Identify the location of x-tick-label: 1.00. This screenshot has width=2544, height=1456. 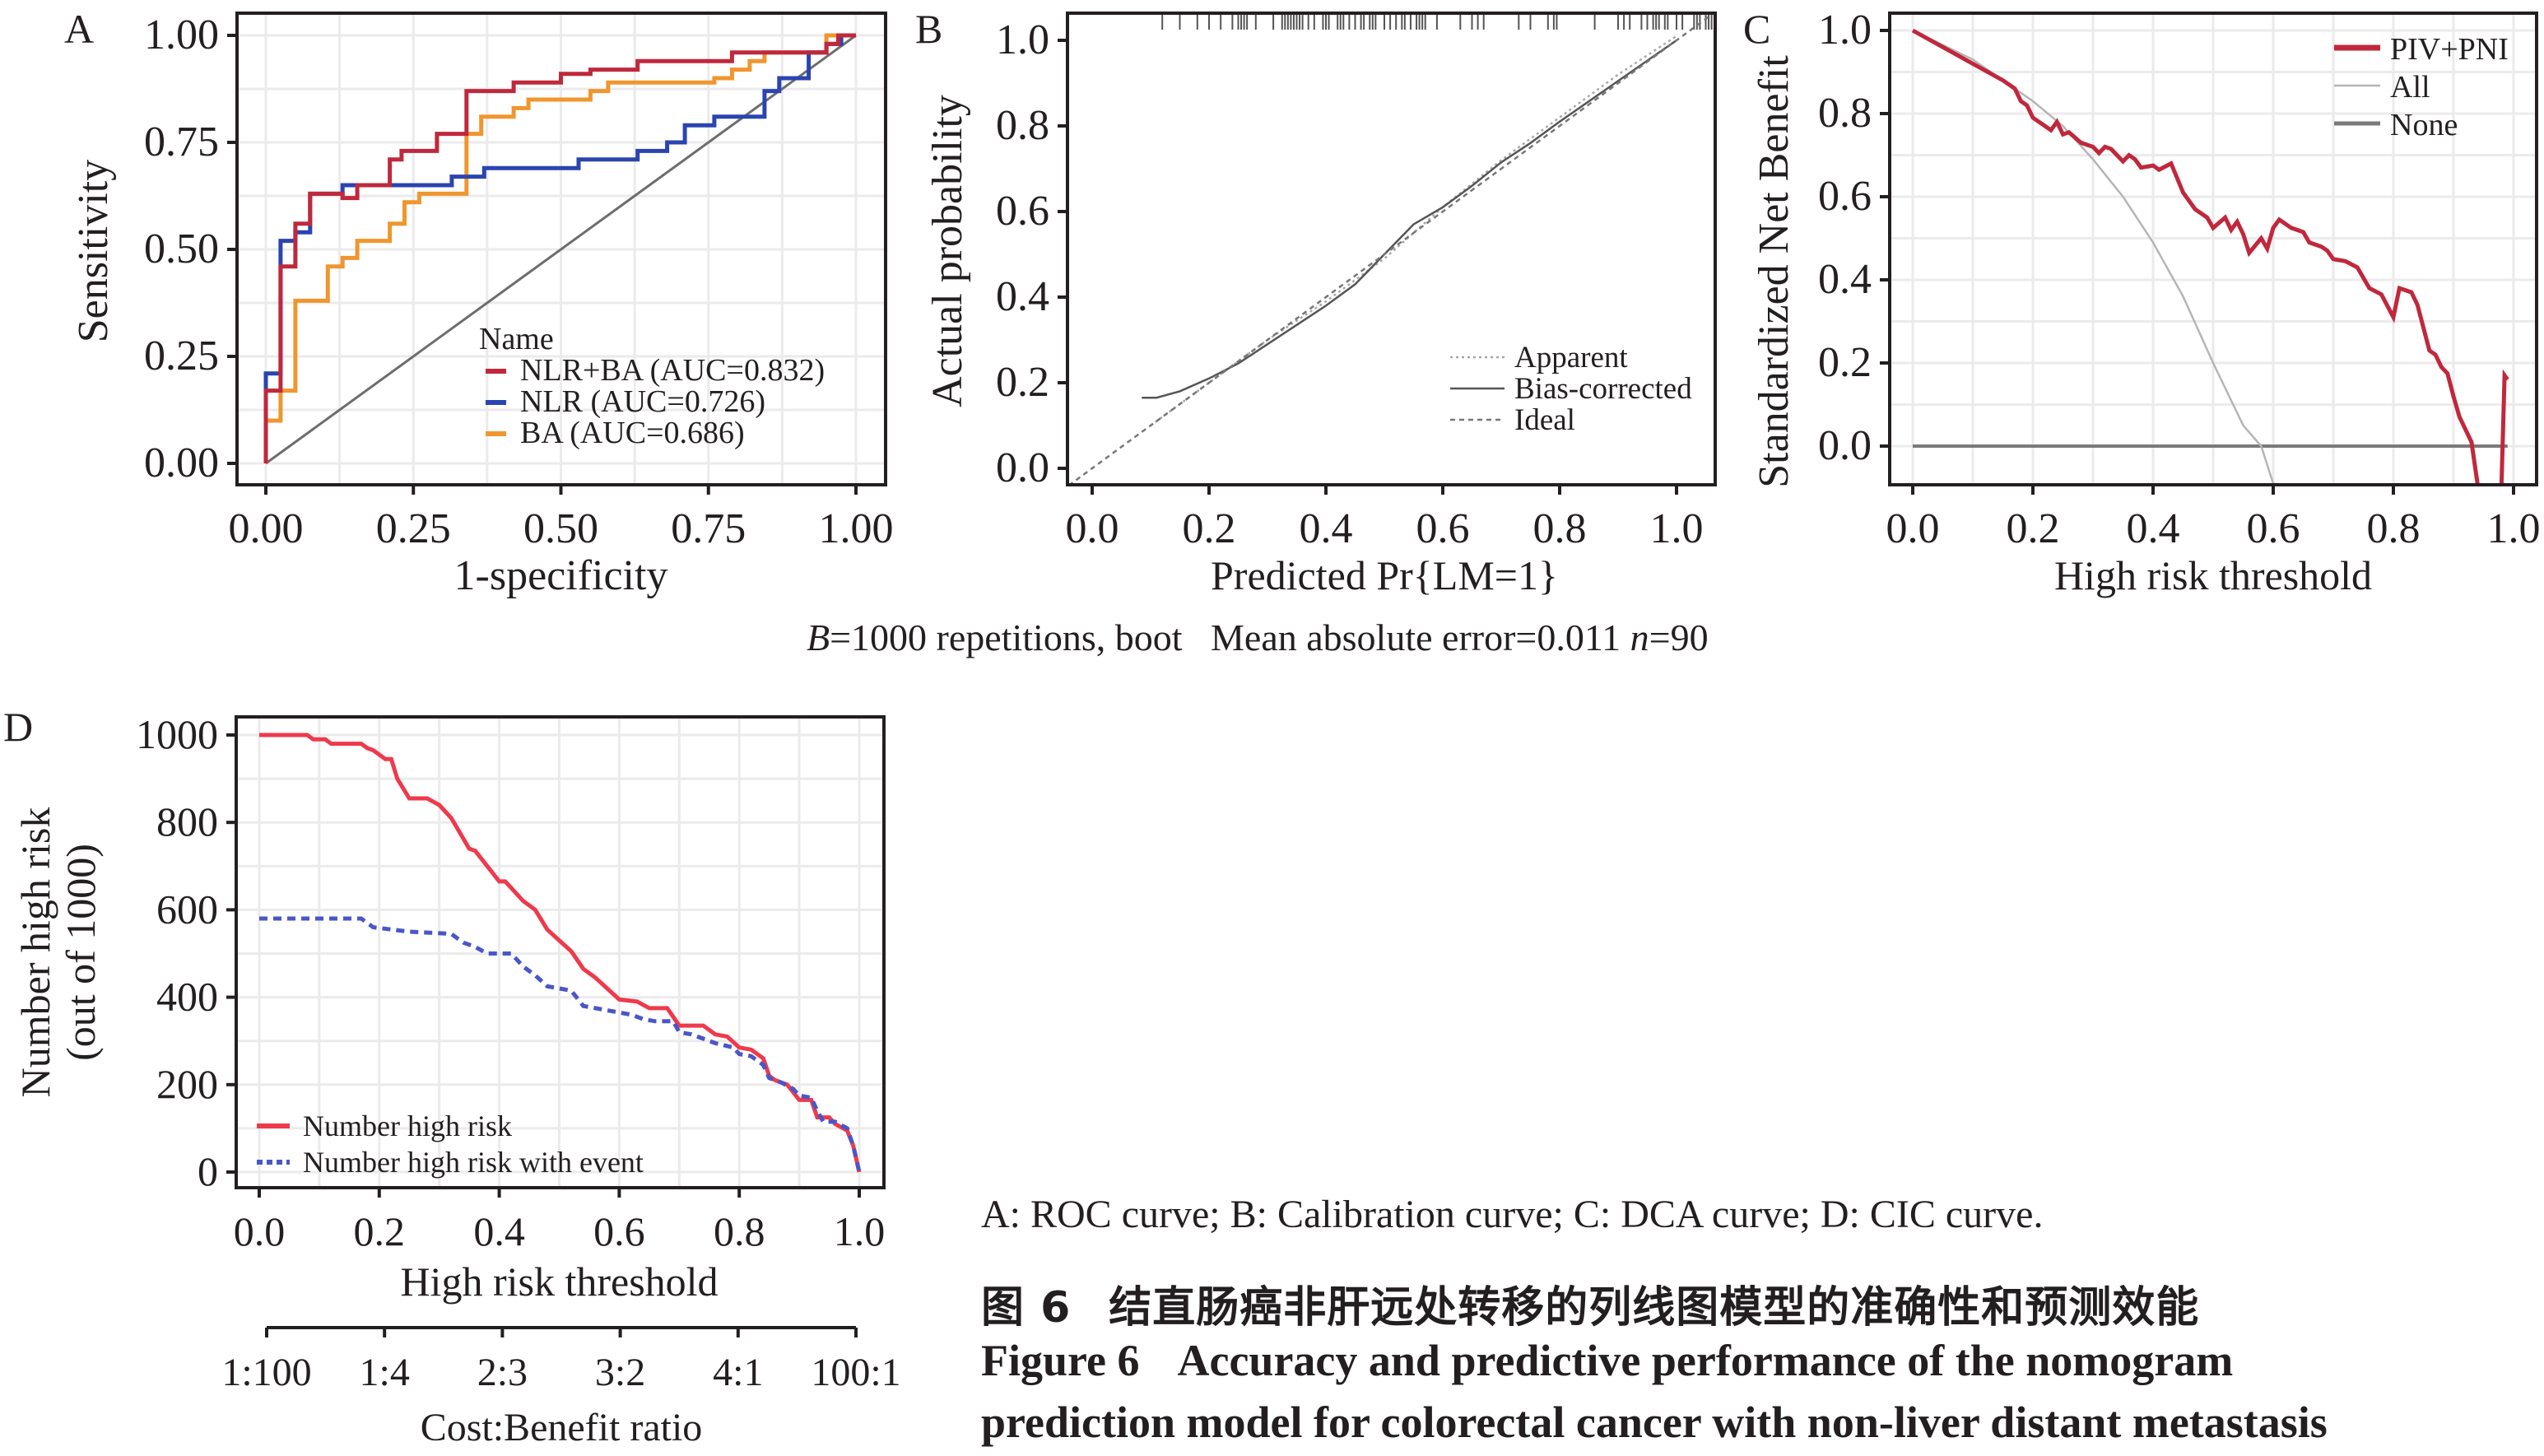
(856, 528).